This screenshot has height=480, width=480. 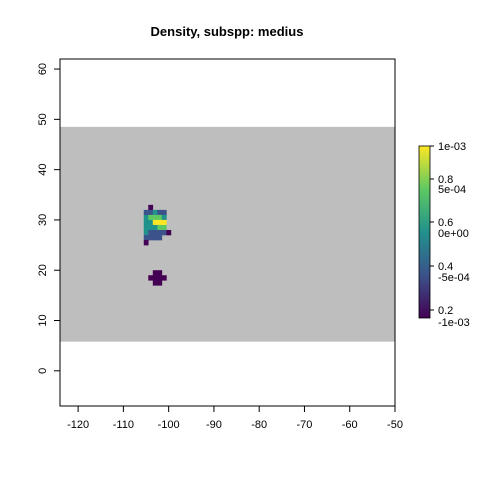 What do you see at coordinates (43, 119) in the screenshot?
I see `y-tick-label: 50` at bounding box center [43, 119].